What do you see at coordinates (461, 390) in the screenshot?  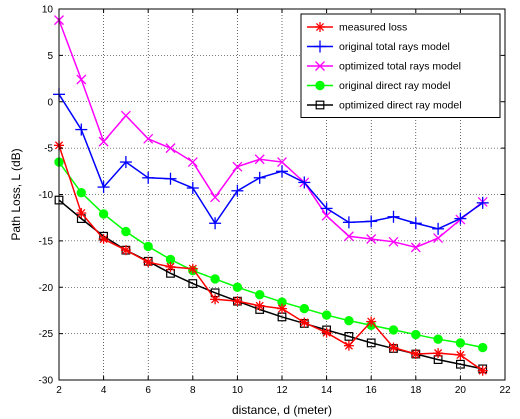 I see `x-tick-label: 20` at bounding box center [461, 390].